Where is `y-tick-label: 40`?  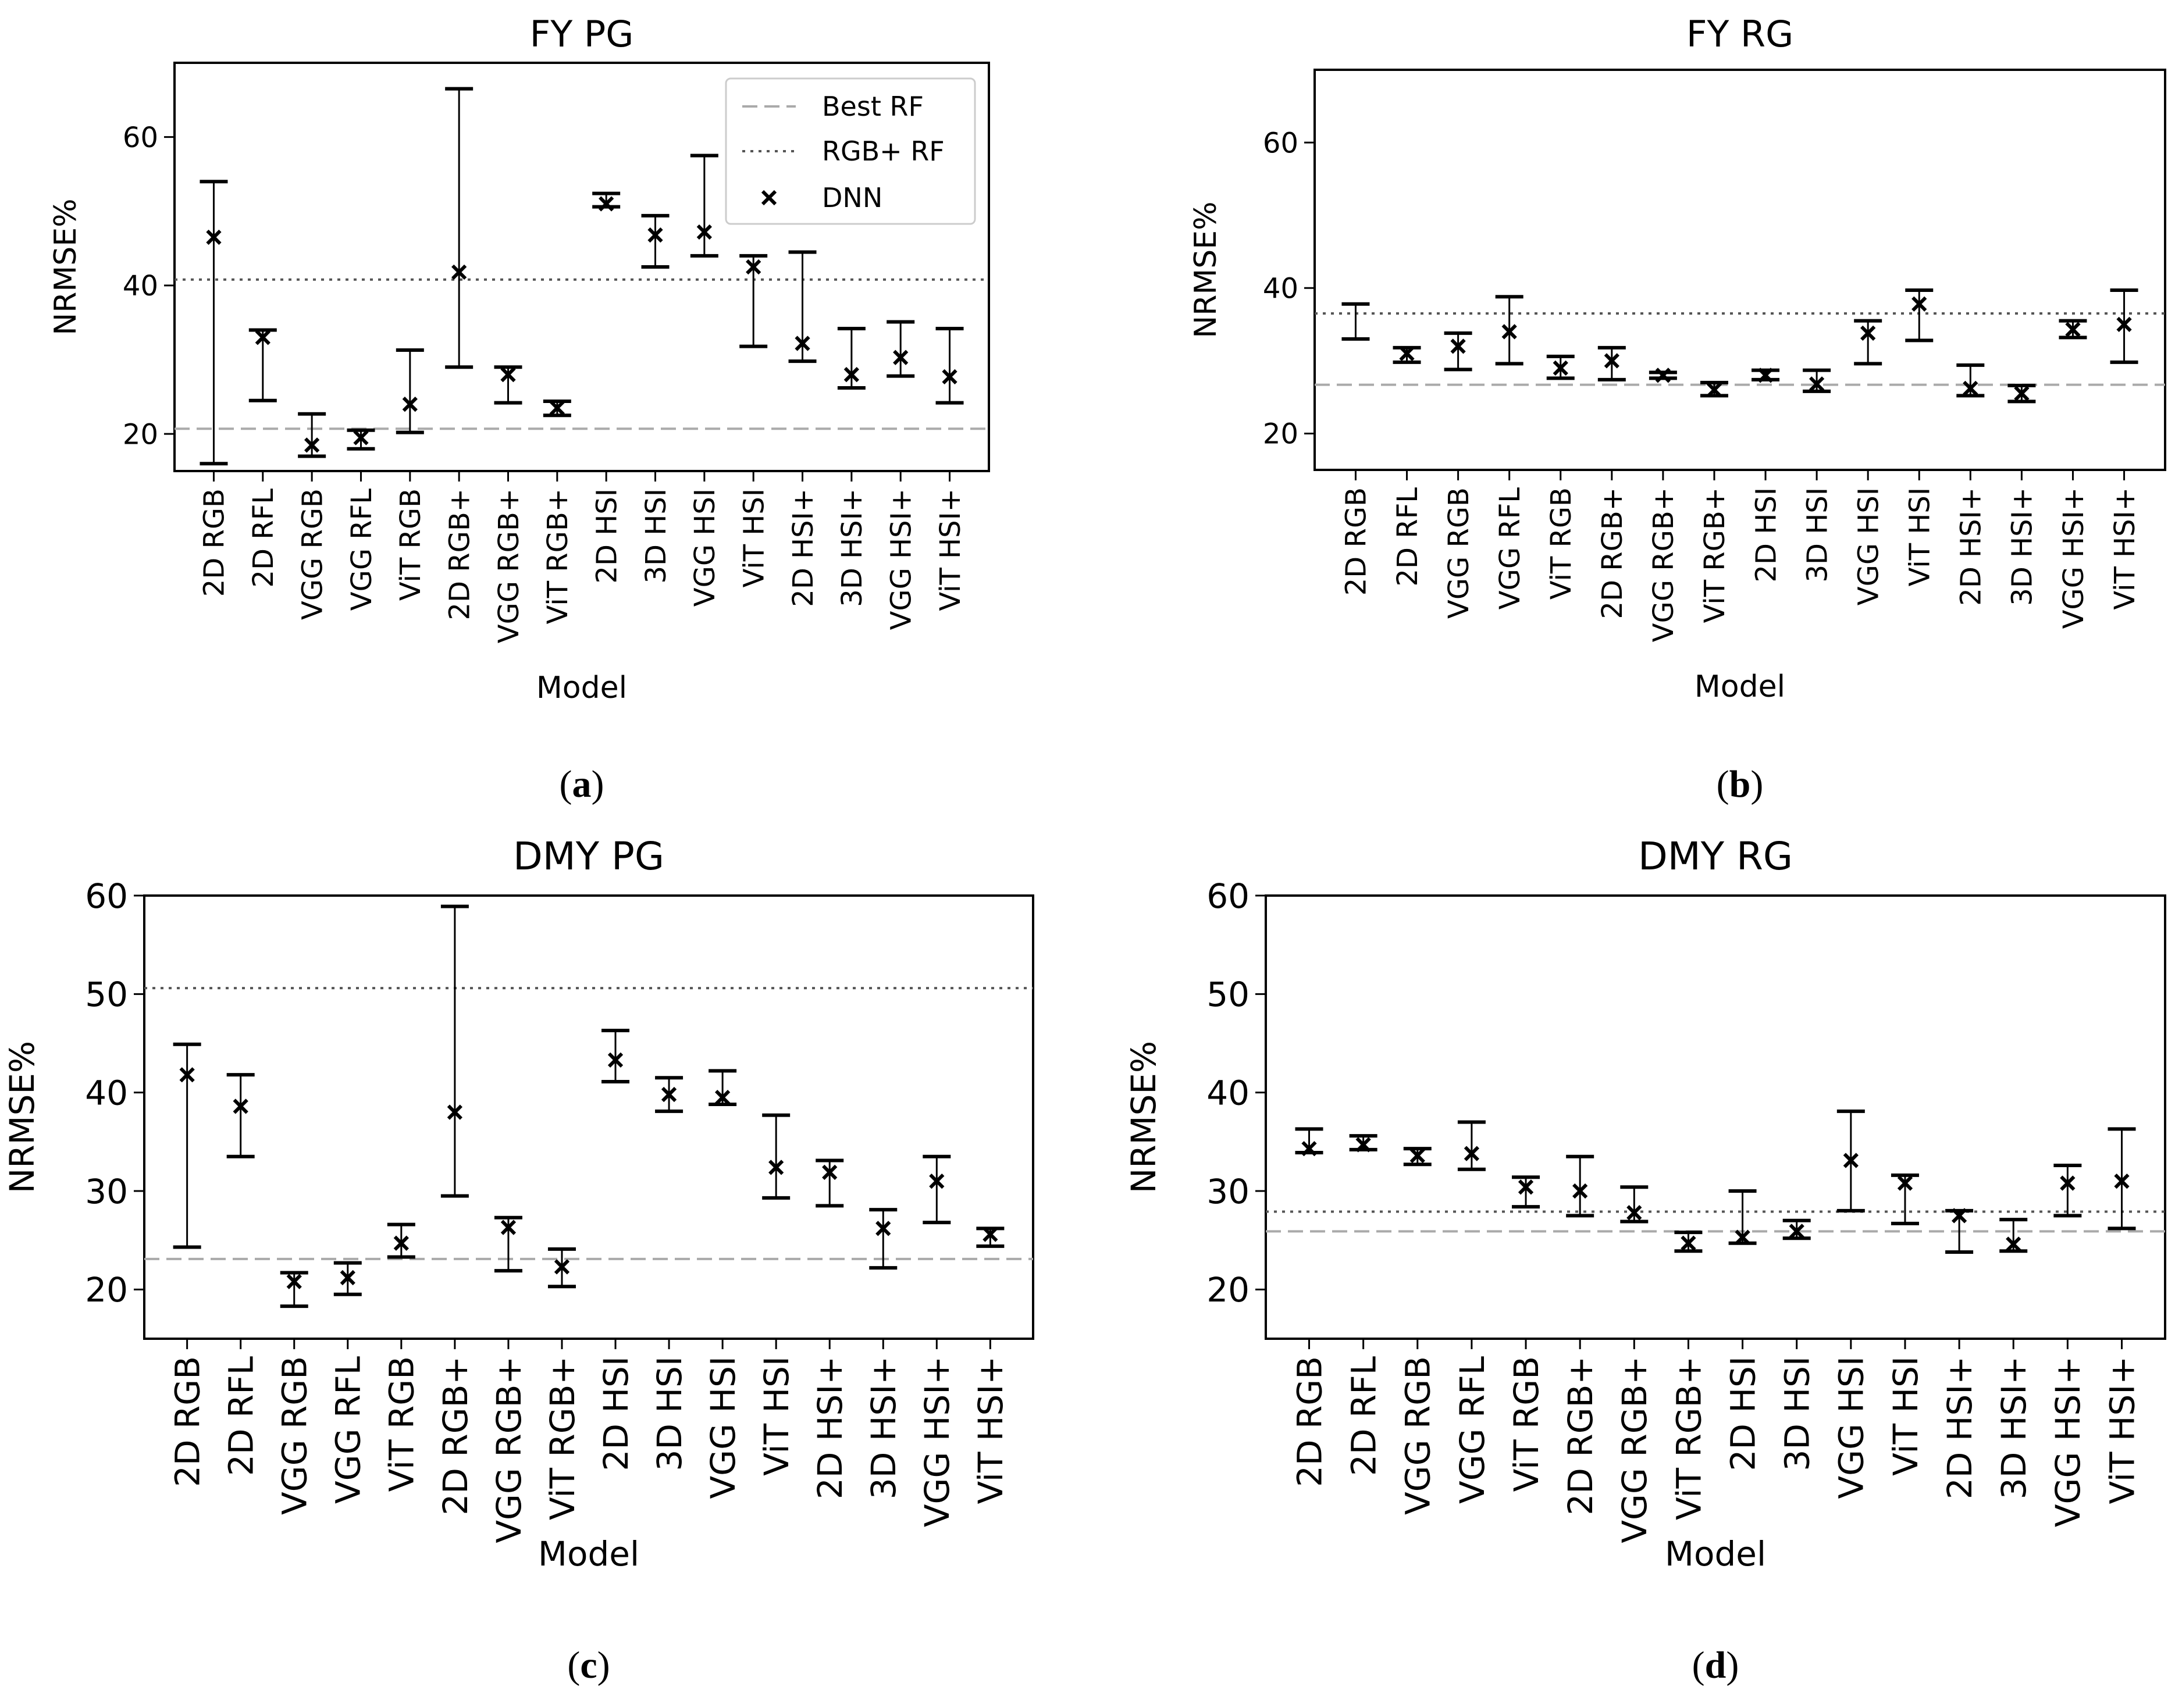
y-tick-label: 40 is located at coordinates (140, 286).